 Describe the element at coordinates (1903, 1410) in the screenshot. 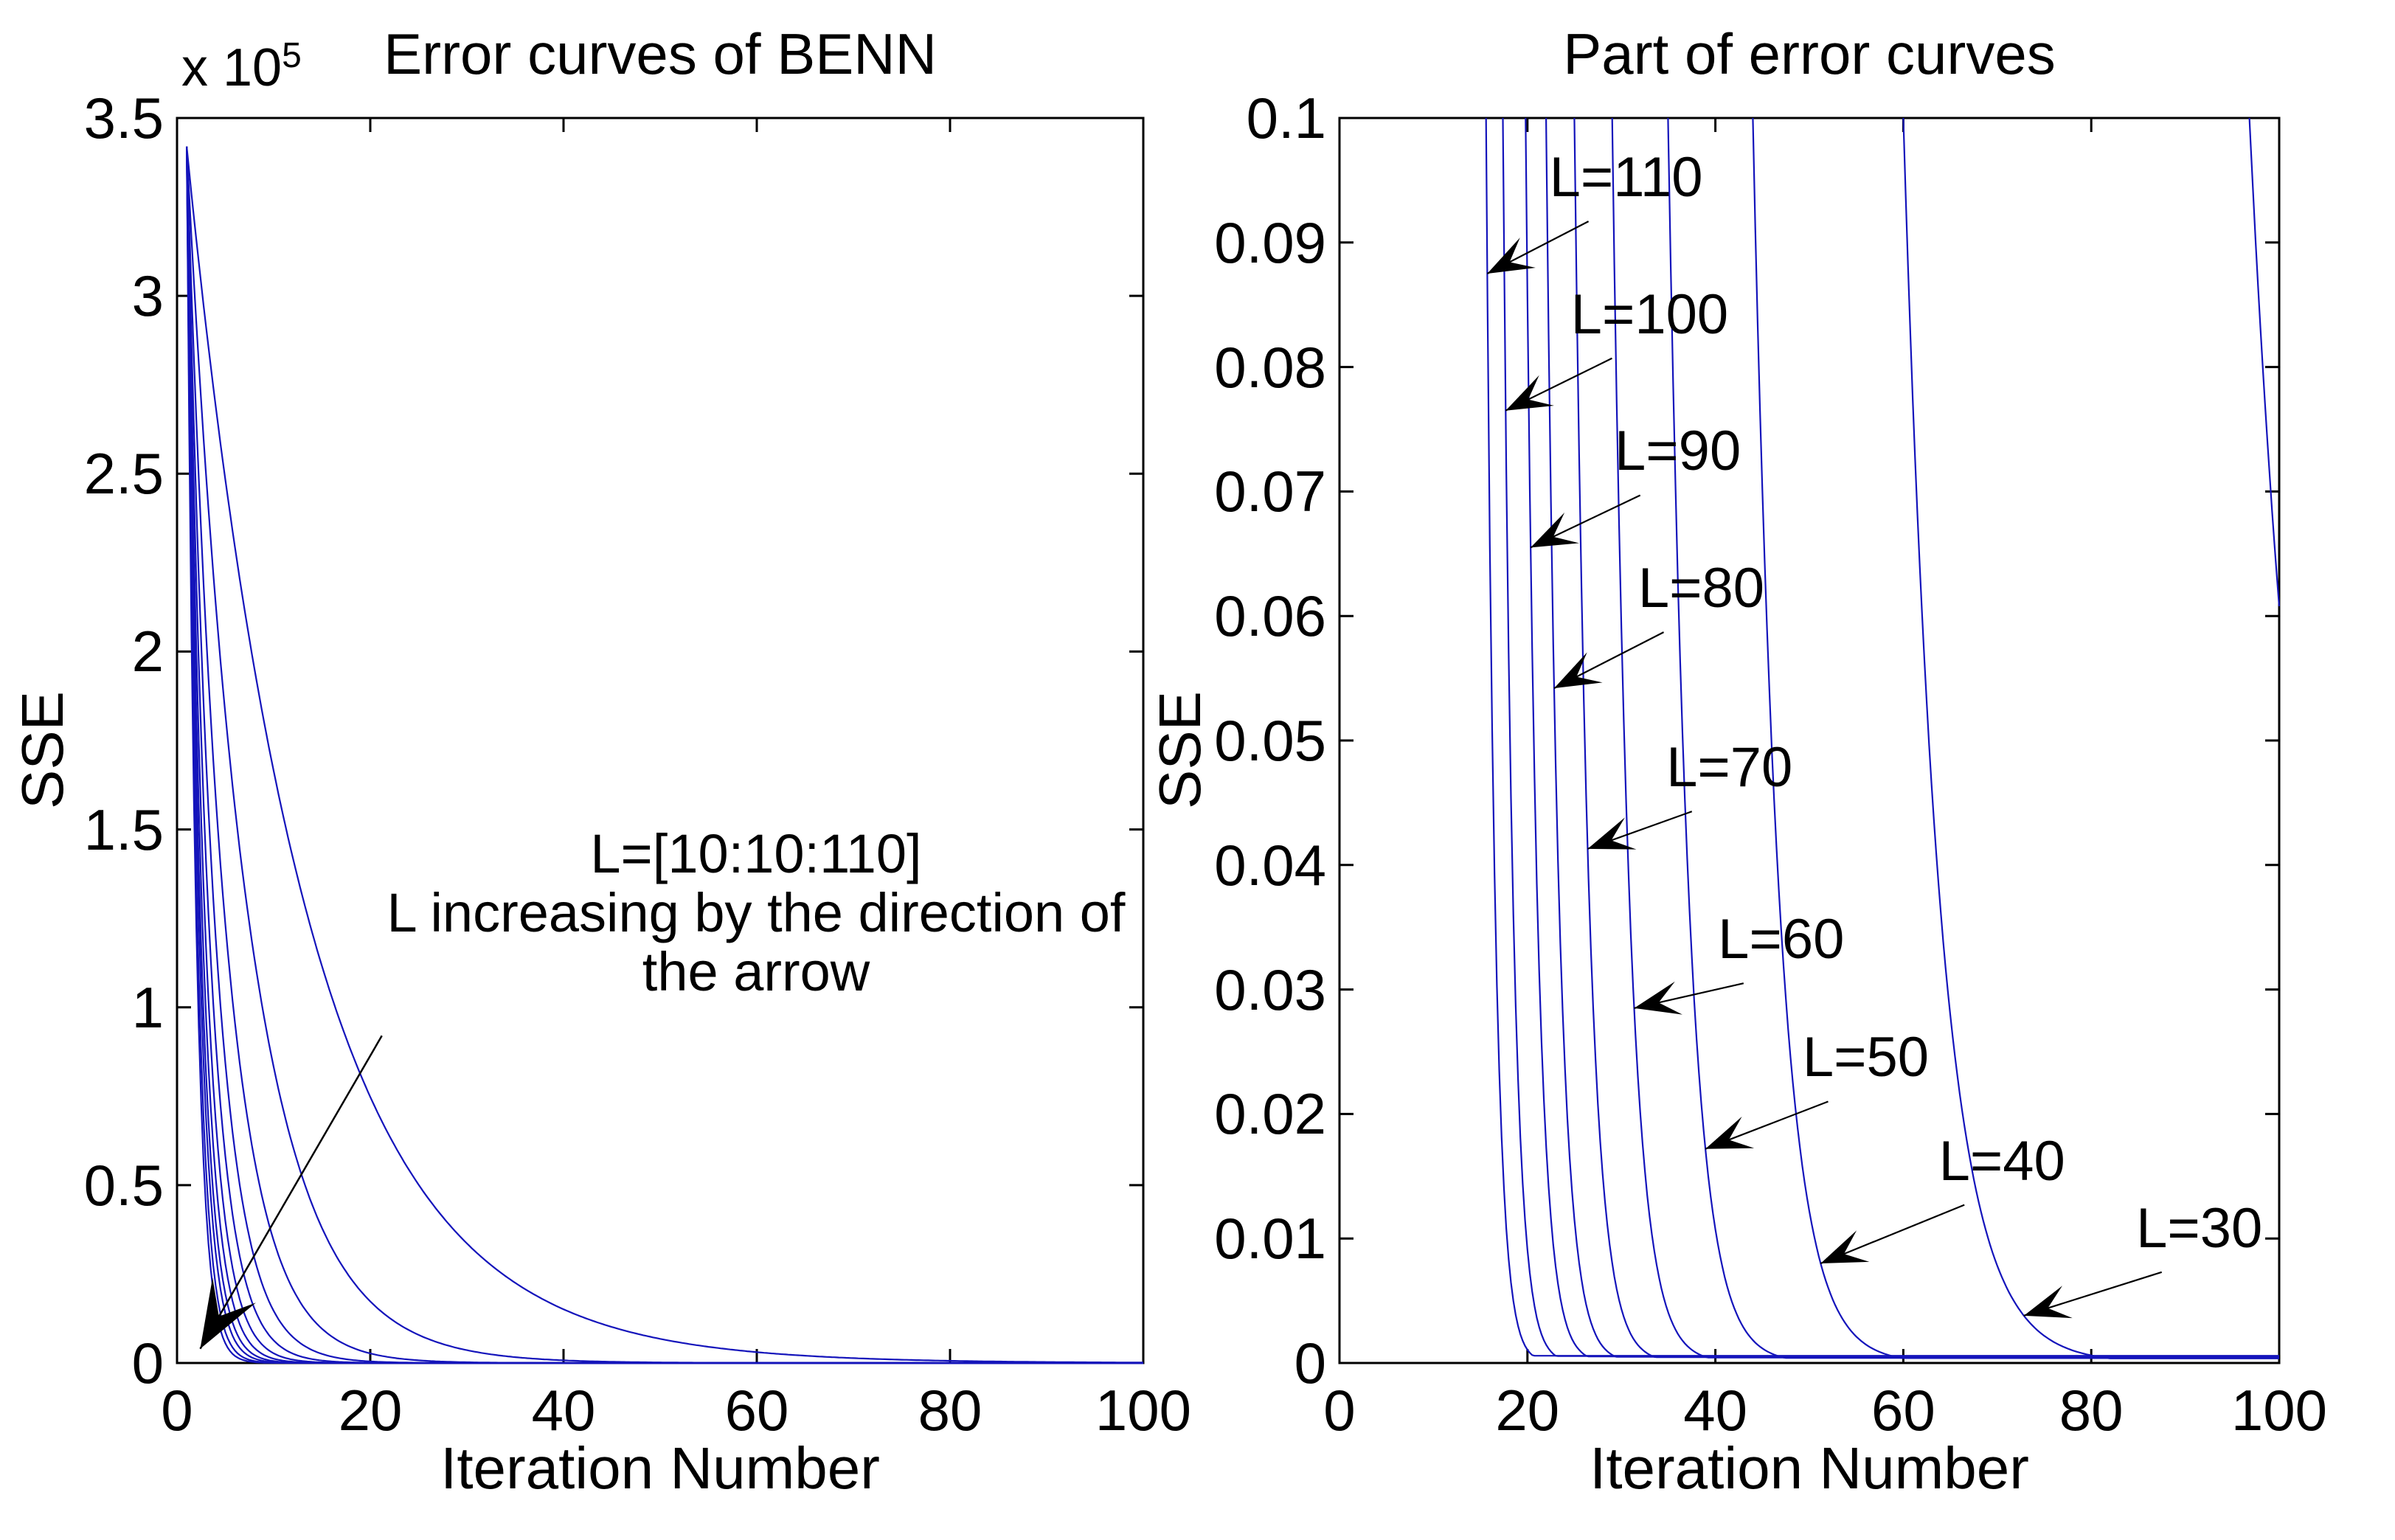

I see `right-x-tick-label-60: 60` at that location.